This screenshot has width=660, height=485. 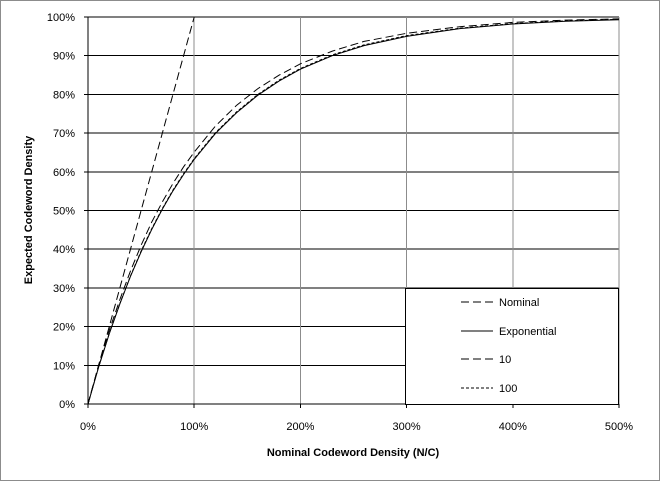 I want to click on y-axis-label: Expected Codeword Density, so click(x=29, y=209).